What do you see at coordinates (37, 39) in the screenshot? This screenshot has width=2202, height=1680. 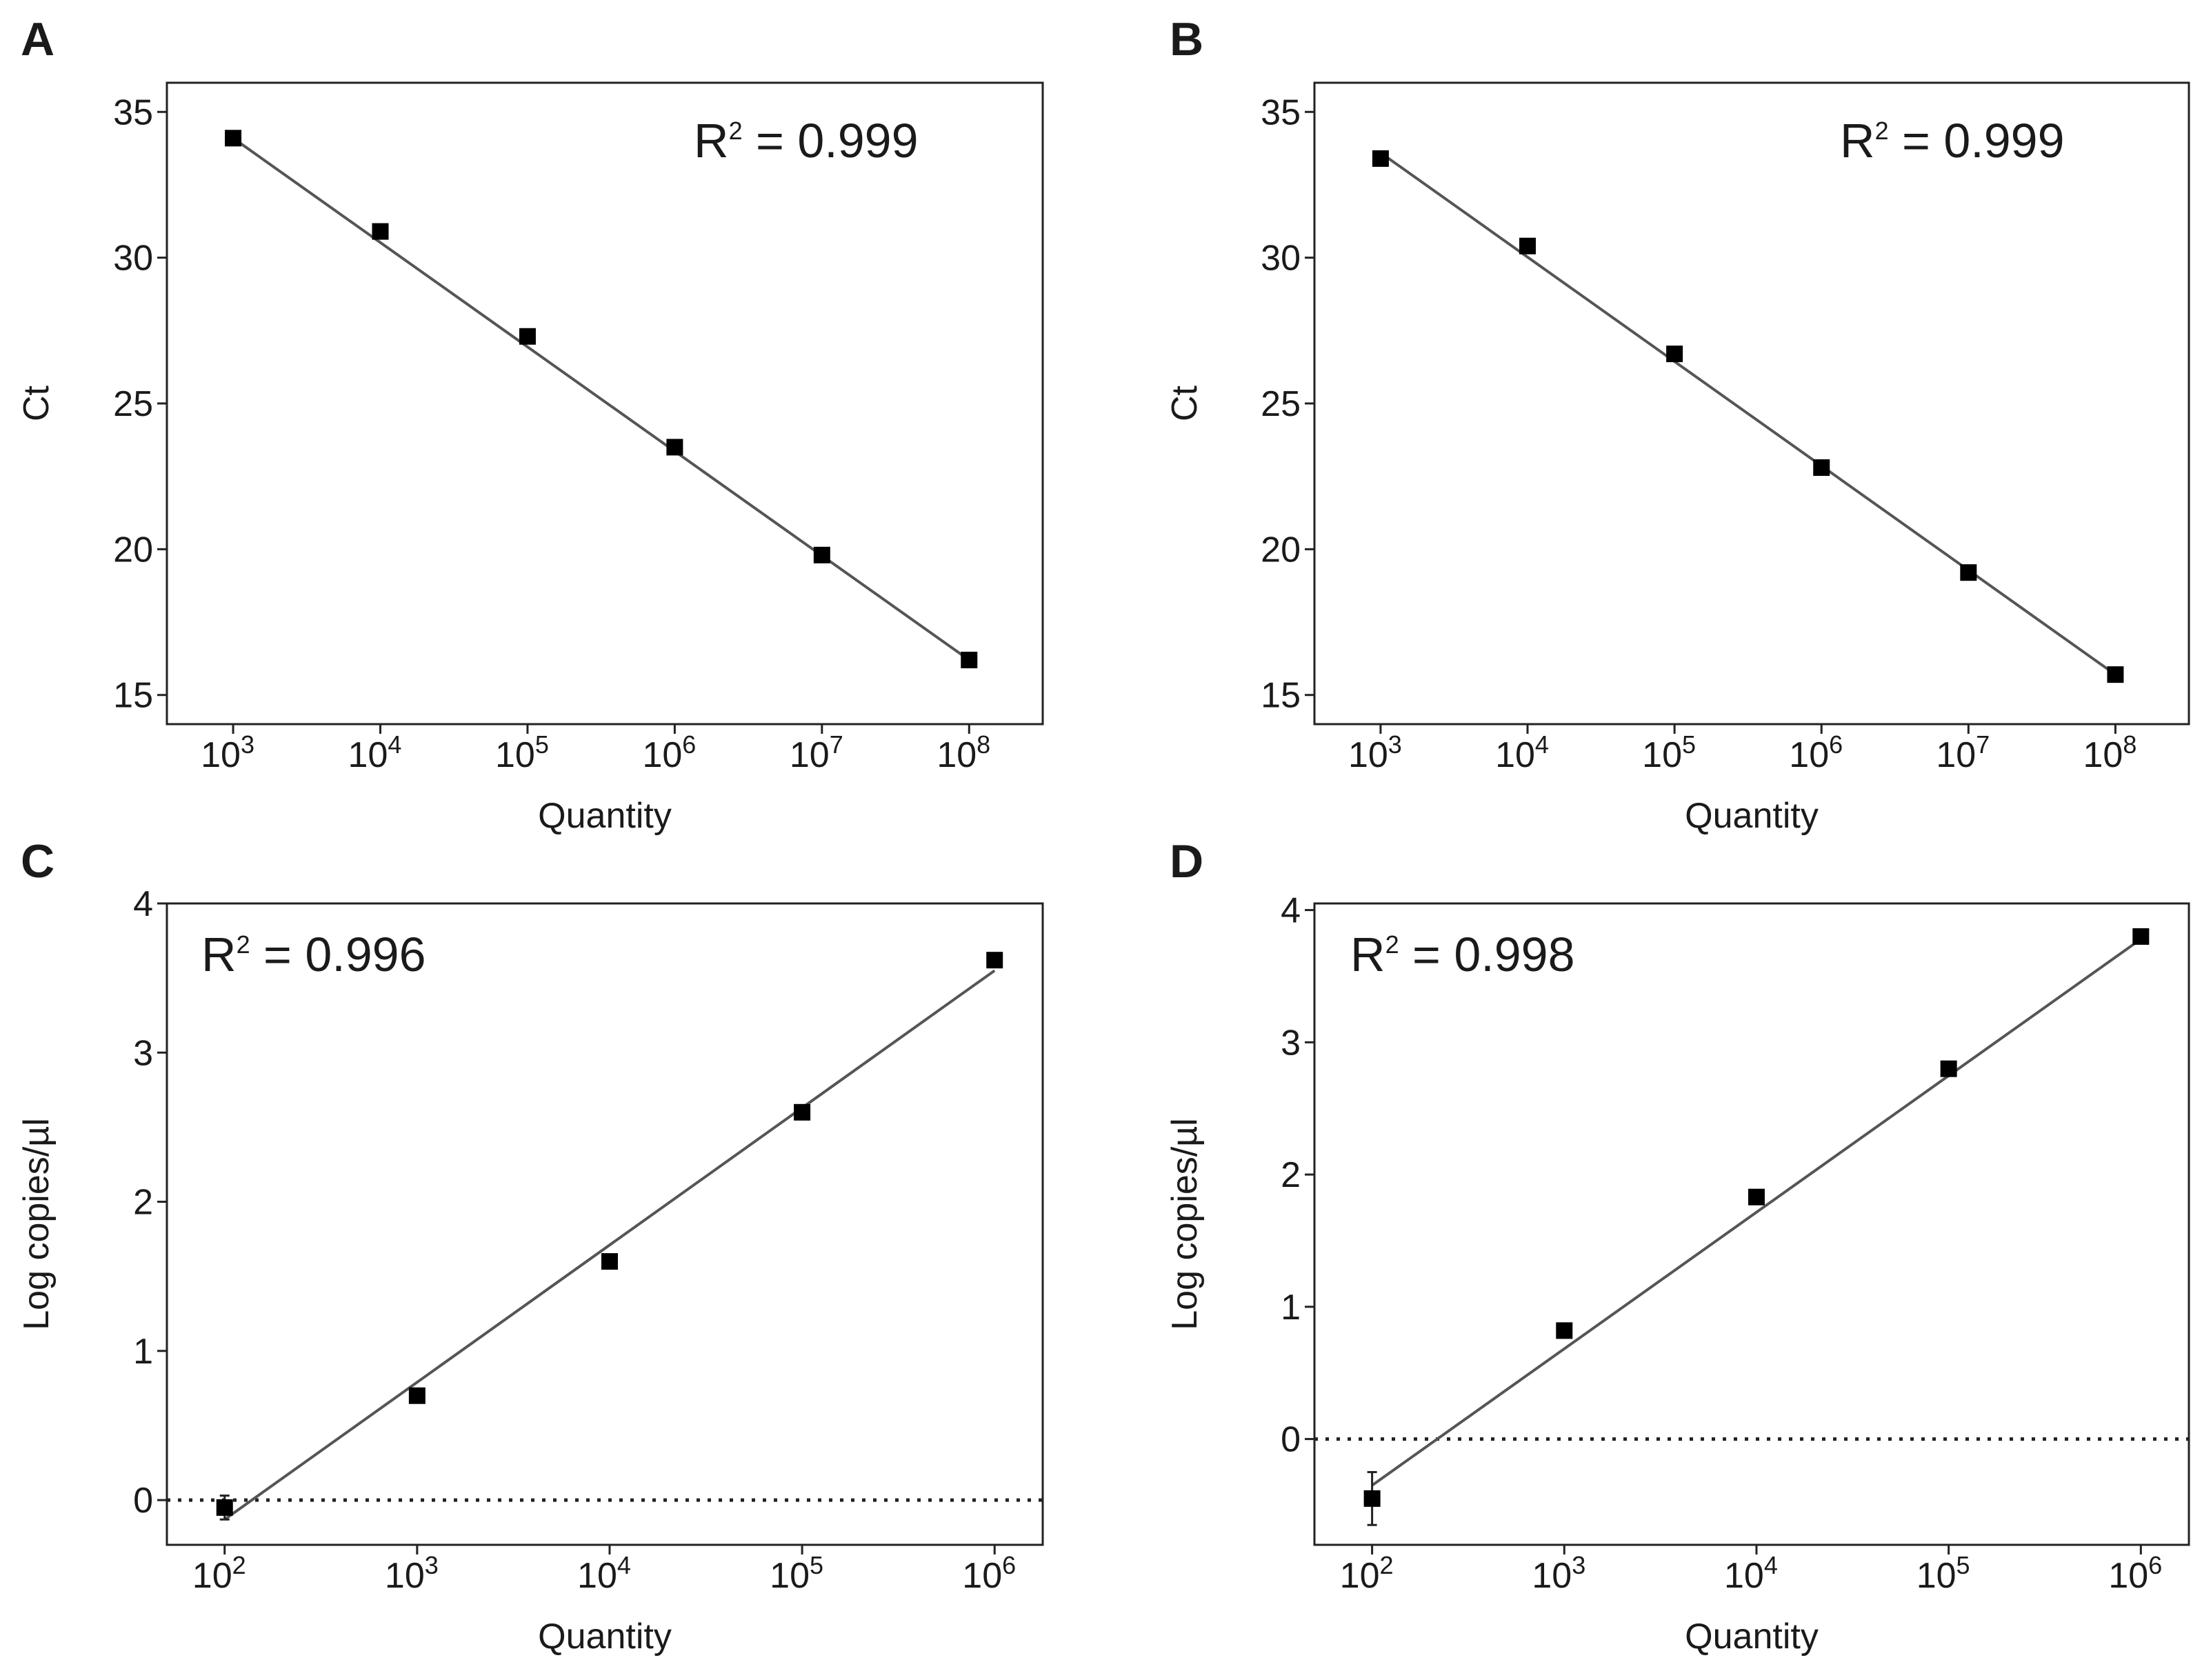 I see `panel-letter: A` at bounding box center [37, 39].